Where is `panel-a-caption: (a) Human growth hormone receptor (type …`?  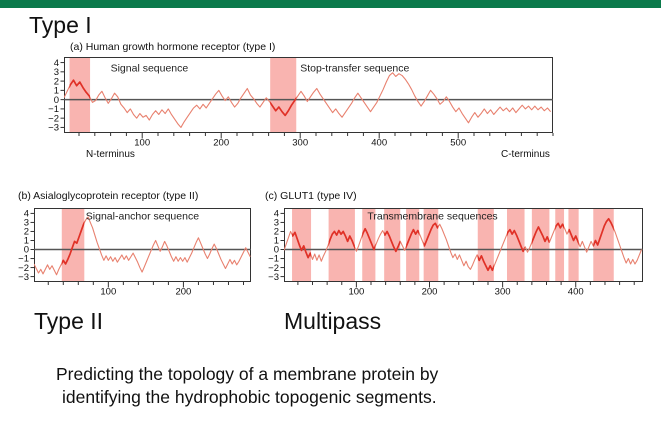
panel-a-caption: (a) Human growth hormone receptor (type … is located at coordinates (173, 47).